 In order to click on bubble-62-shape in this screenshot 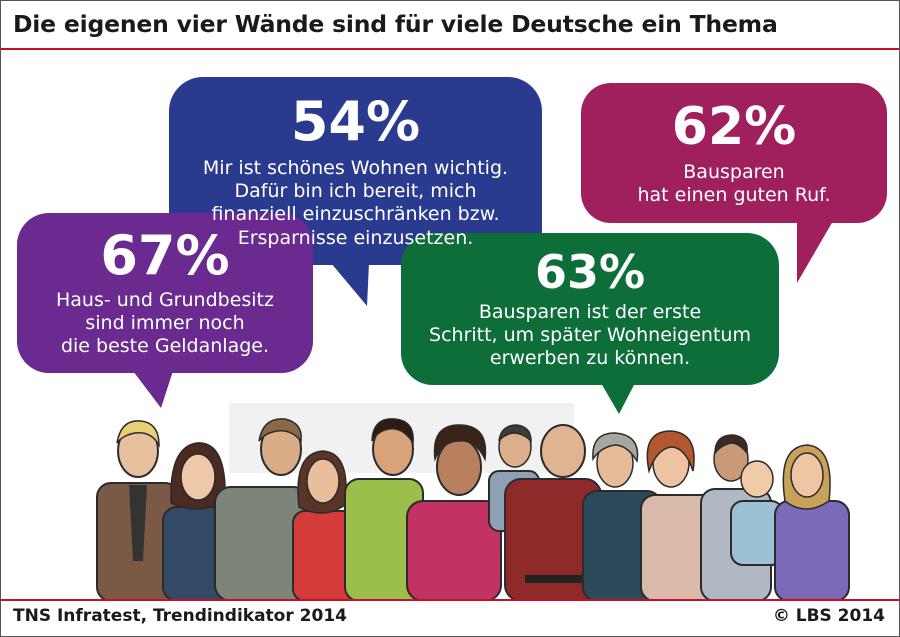, I will do `click(734, 183)`.